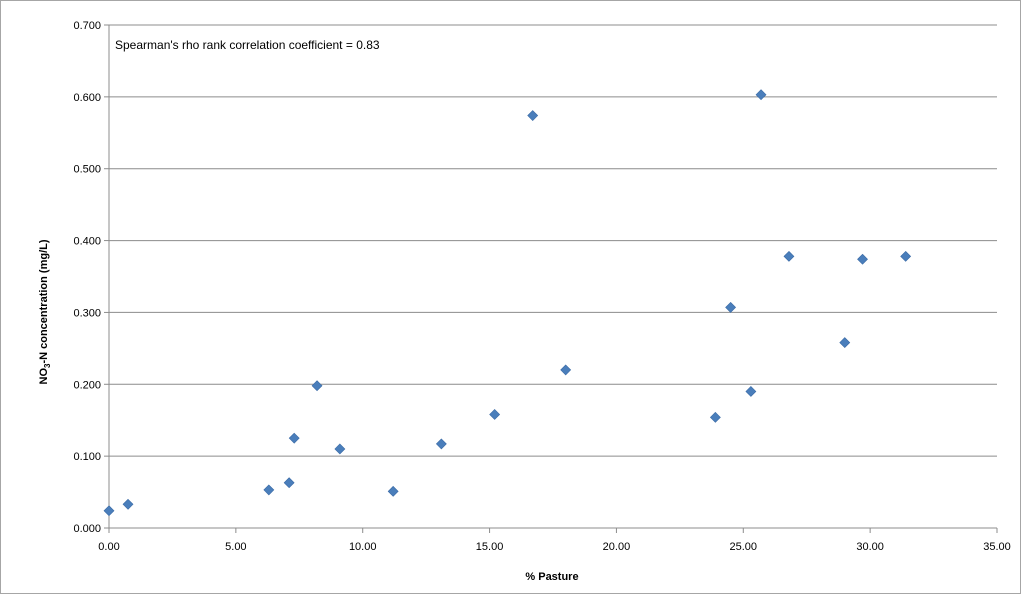 The image size is (1023, 596). I want to click on y-axis-title-main: NO, so click(44, 376).